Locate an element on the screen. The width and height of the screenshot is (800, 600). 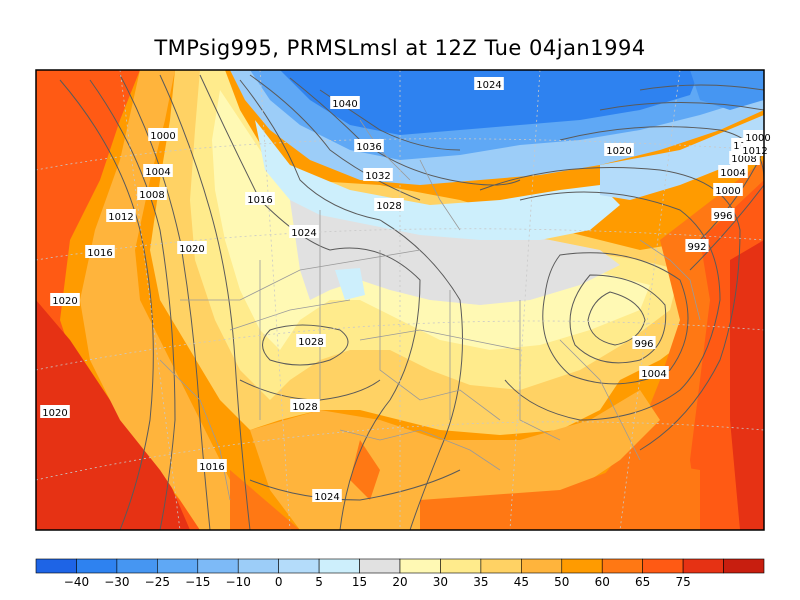
isobar-label: 1008 is located at coordinates (152, 194).